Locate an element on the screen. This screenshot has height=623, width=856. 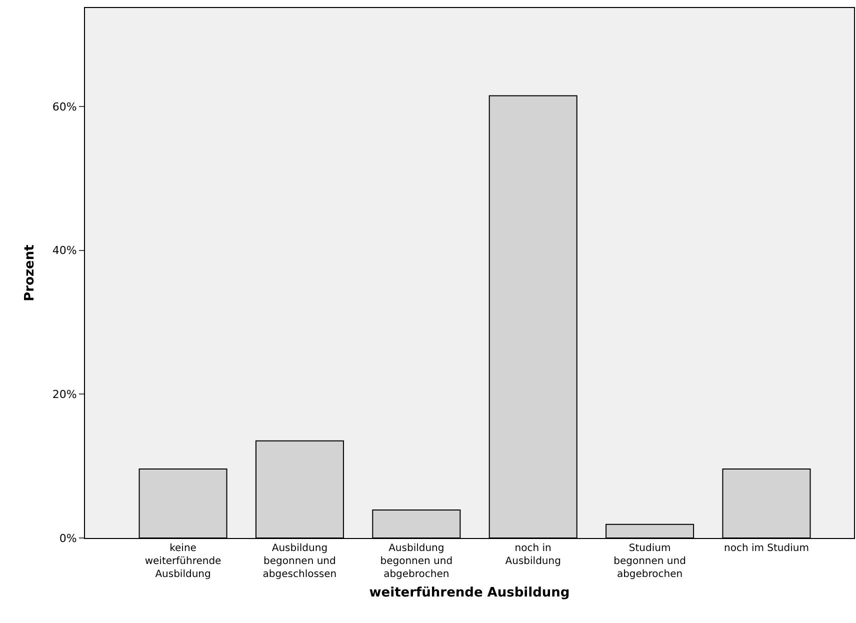
x-tick-label: Studium begonnen und abgebrochen is located at coordinates (650, 561).